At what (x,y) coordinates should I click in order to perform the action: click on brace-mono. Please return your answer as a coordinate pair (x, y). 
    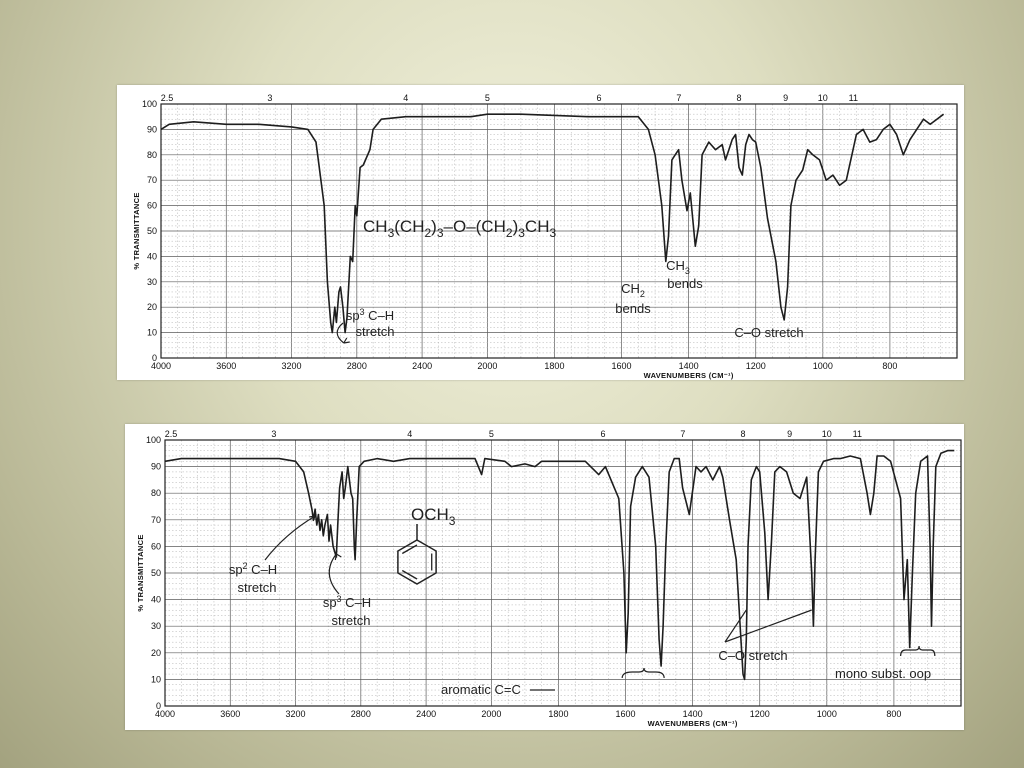
    Looking at the image, I should click on (918, 651).